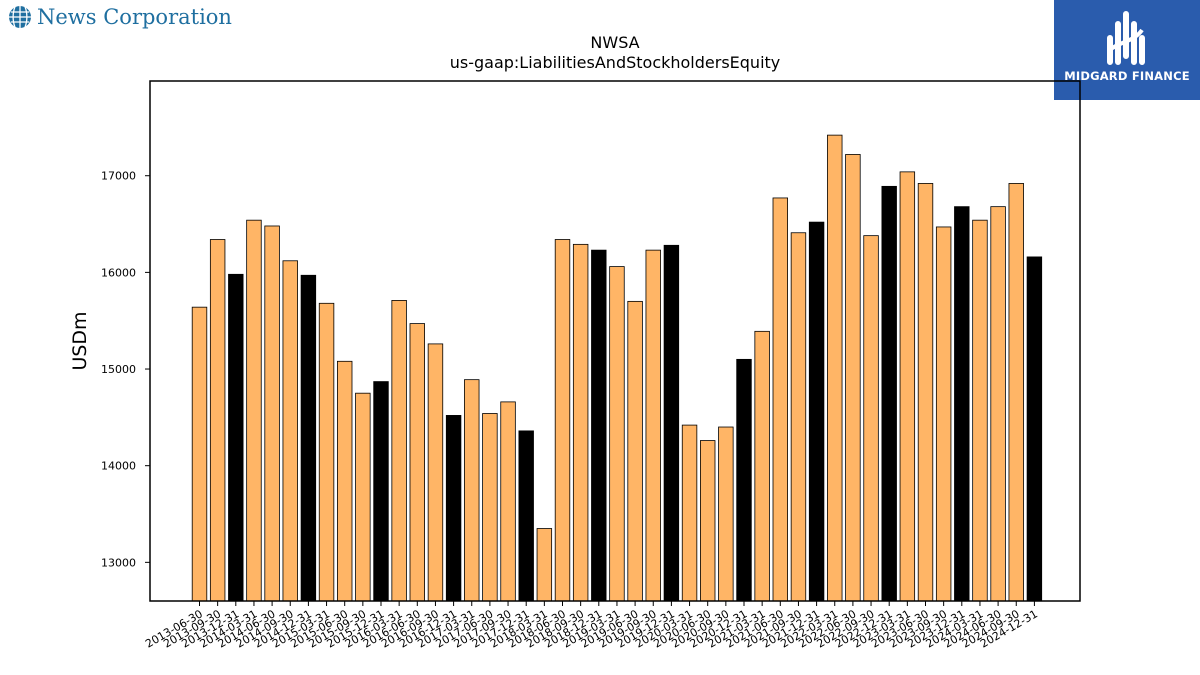 This screenshot has height=675, width=1200. I want to click on y-tick-label: 15000, so click(118, 369).